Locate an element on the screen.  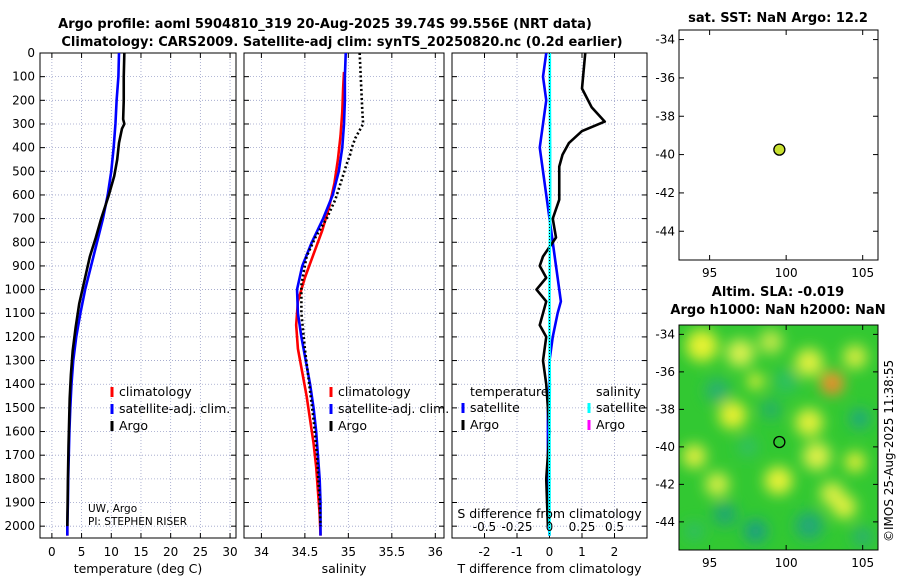
y-tick-label: 1100 is located at coordinates (19, 313).